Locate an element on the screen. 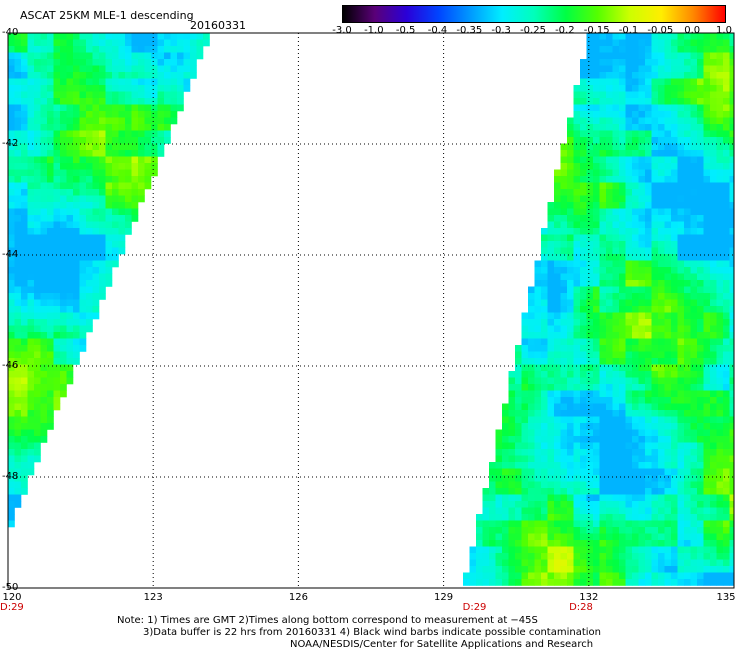 The height and width of the screenshot is (651, 740). colorbar-tick-label: -0.1 is located at coordinates (628, 30).